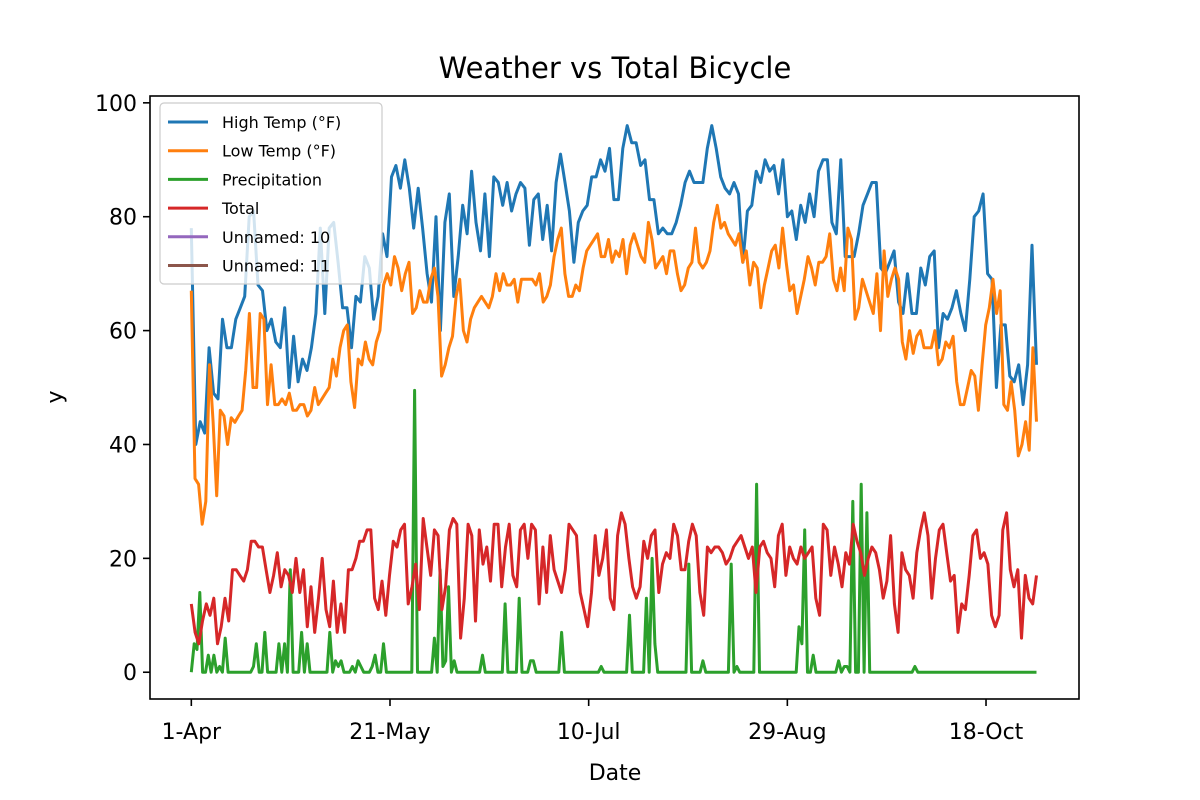 The image size is (1200, 800). What do you see at coordinates (787, 732) in the screenshot?
I see `x-tick-label: 29-Aug` at bounding box center [787, 732].